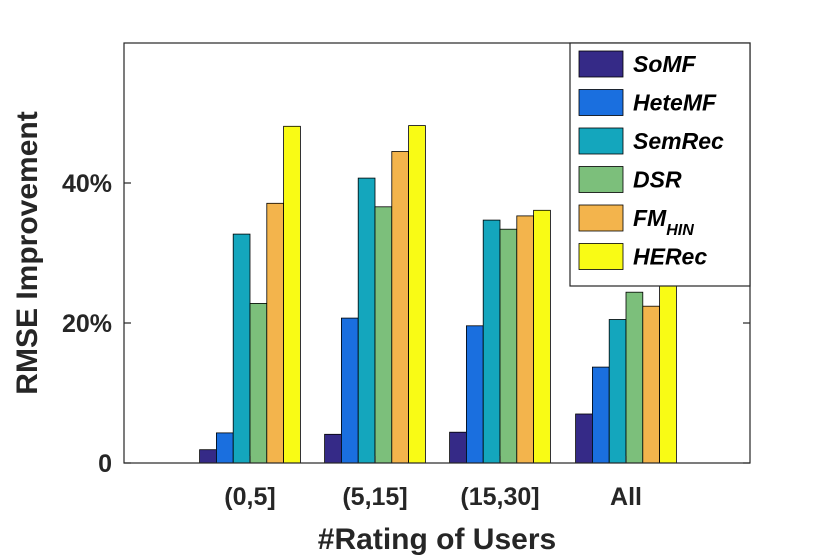 The width and height of the screenshot is (830, 559). I want to click on y-tick-label: 0, so click(105, 464).